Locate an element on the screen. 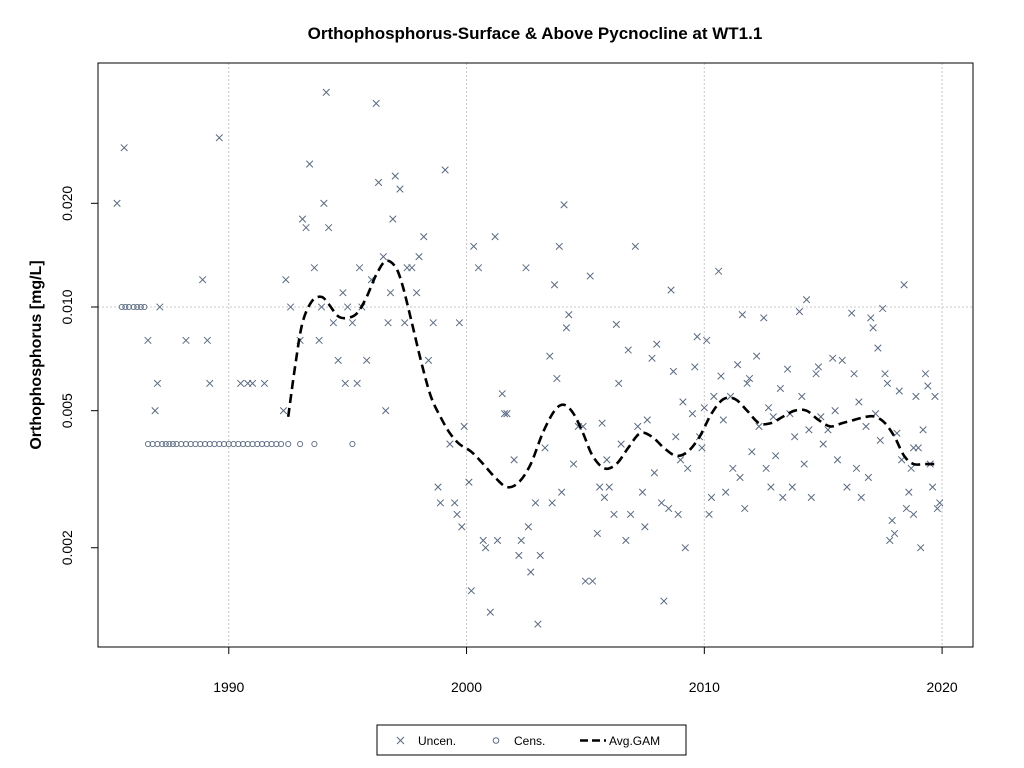 The height and width of the screenshot is (768, 1024). legend-item-cens: Cens. is located at coordinates (518, 741).